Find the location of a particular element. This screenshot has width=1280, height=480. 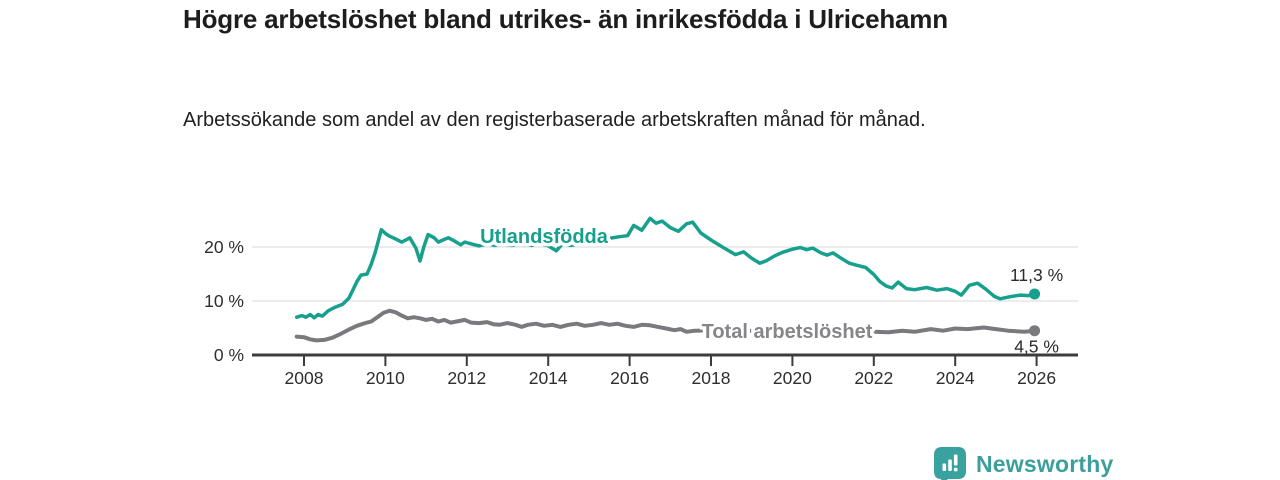

series-label-total: Total arbetslöshet is located at coordinates (787, 332).